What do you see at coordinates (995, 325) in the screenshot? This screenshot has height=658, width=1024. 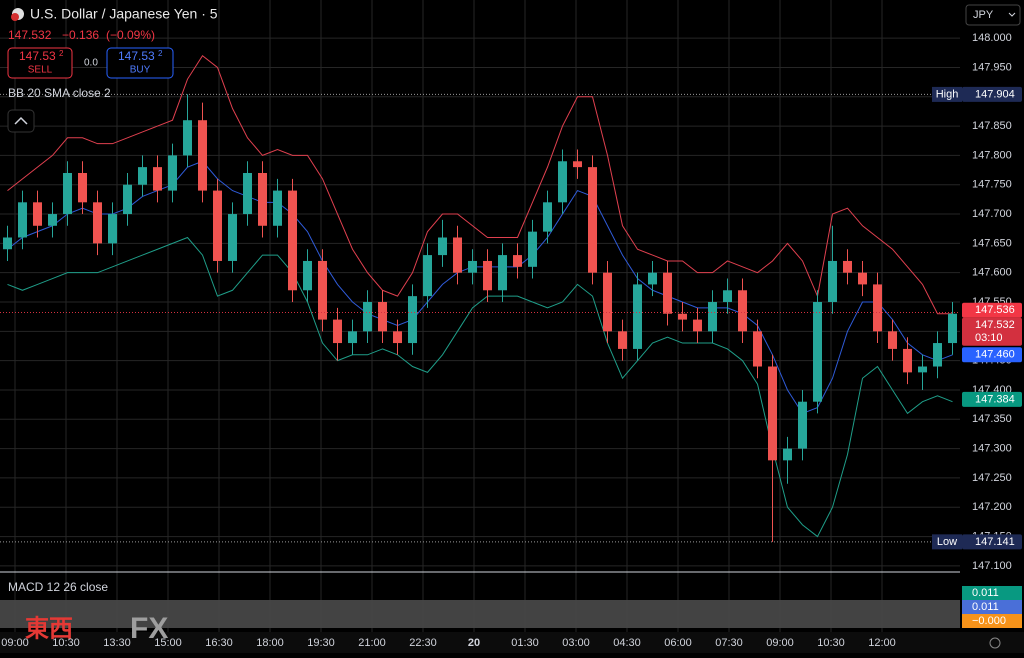 I see `price-badge-label: 147.532` at bounding box center [995, 325].